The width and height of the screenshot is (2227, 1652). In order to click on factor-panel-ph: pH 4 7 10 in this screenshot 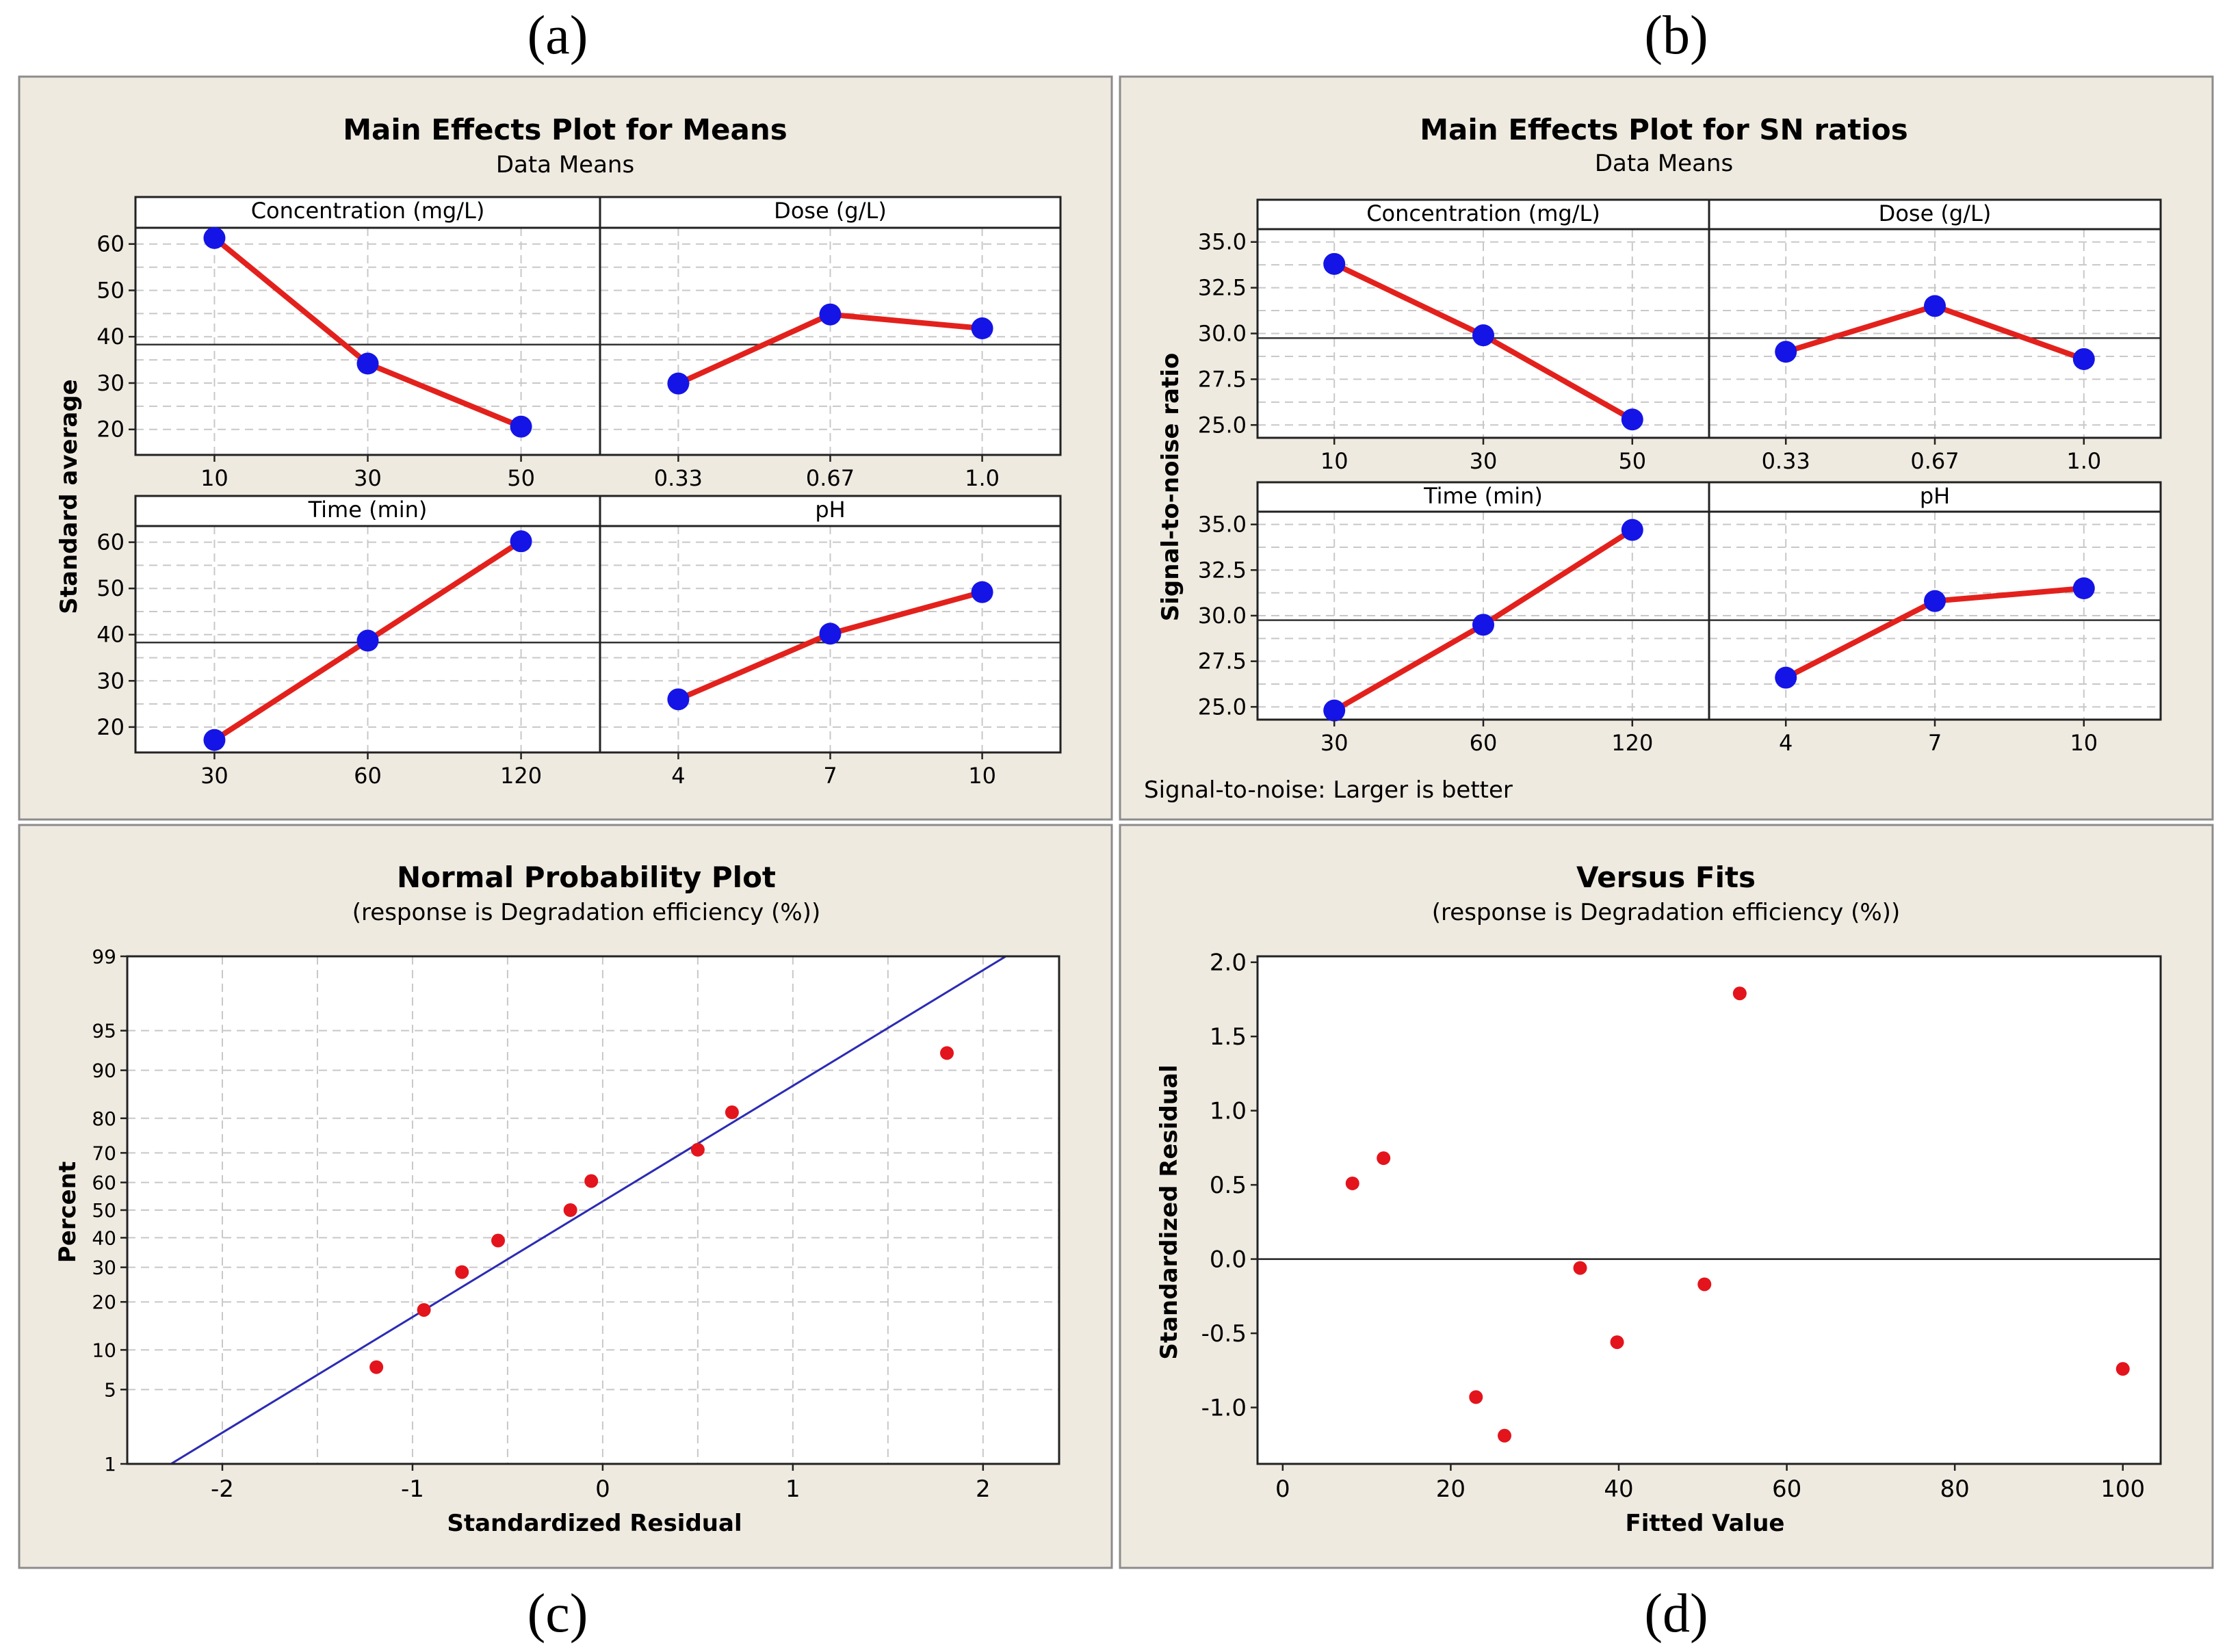, I will do `click(1935, 618)`.